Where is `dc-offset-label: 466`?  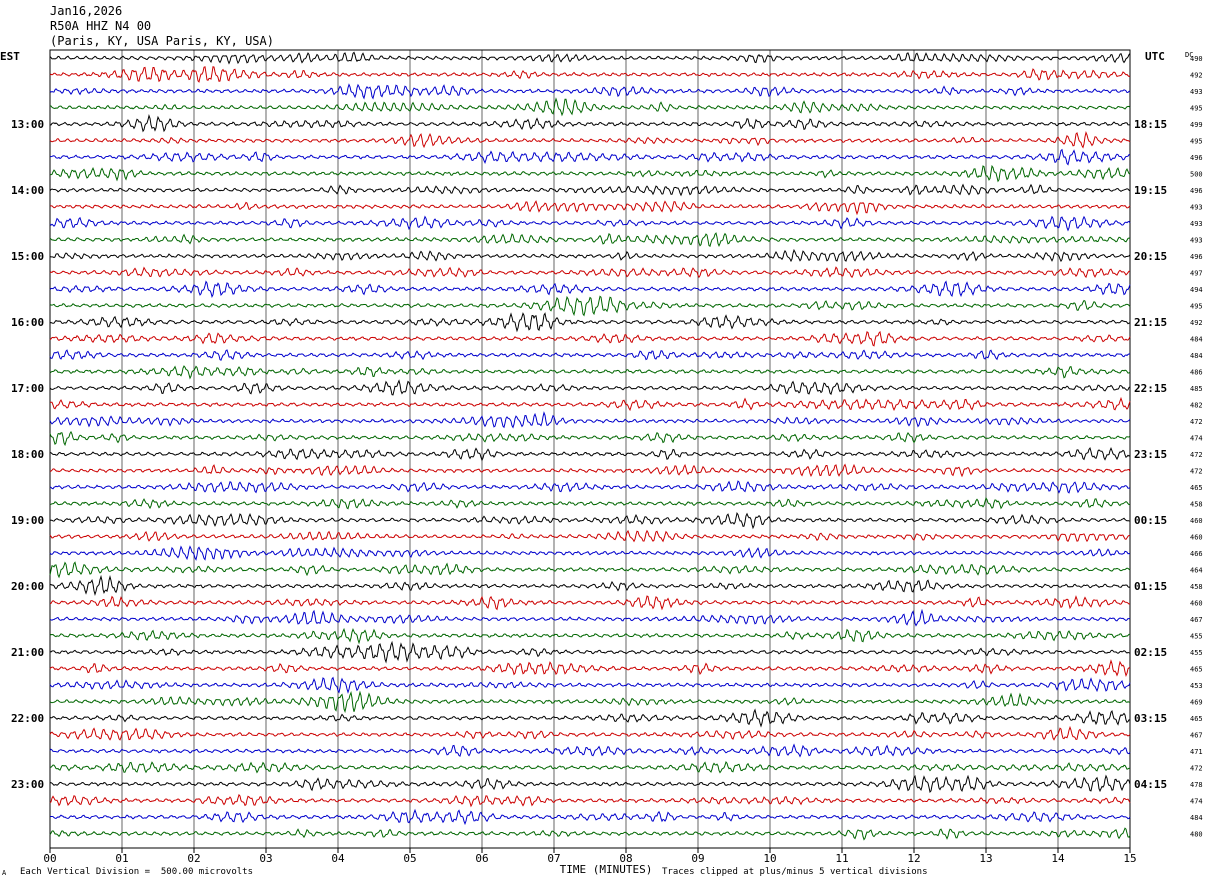
dc-offset-label: 466 is located at coordinates (1196, 554).